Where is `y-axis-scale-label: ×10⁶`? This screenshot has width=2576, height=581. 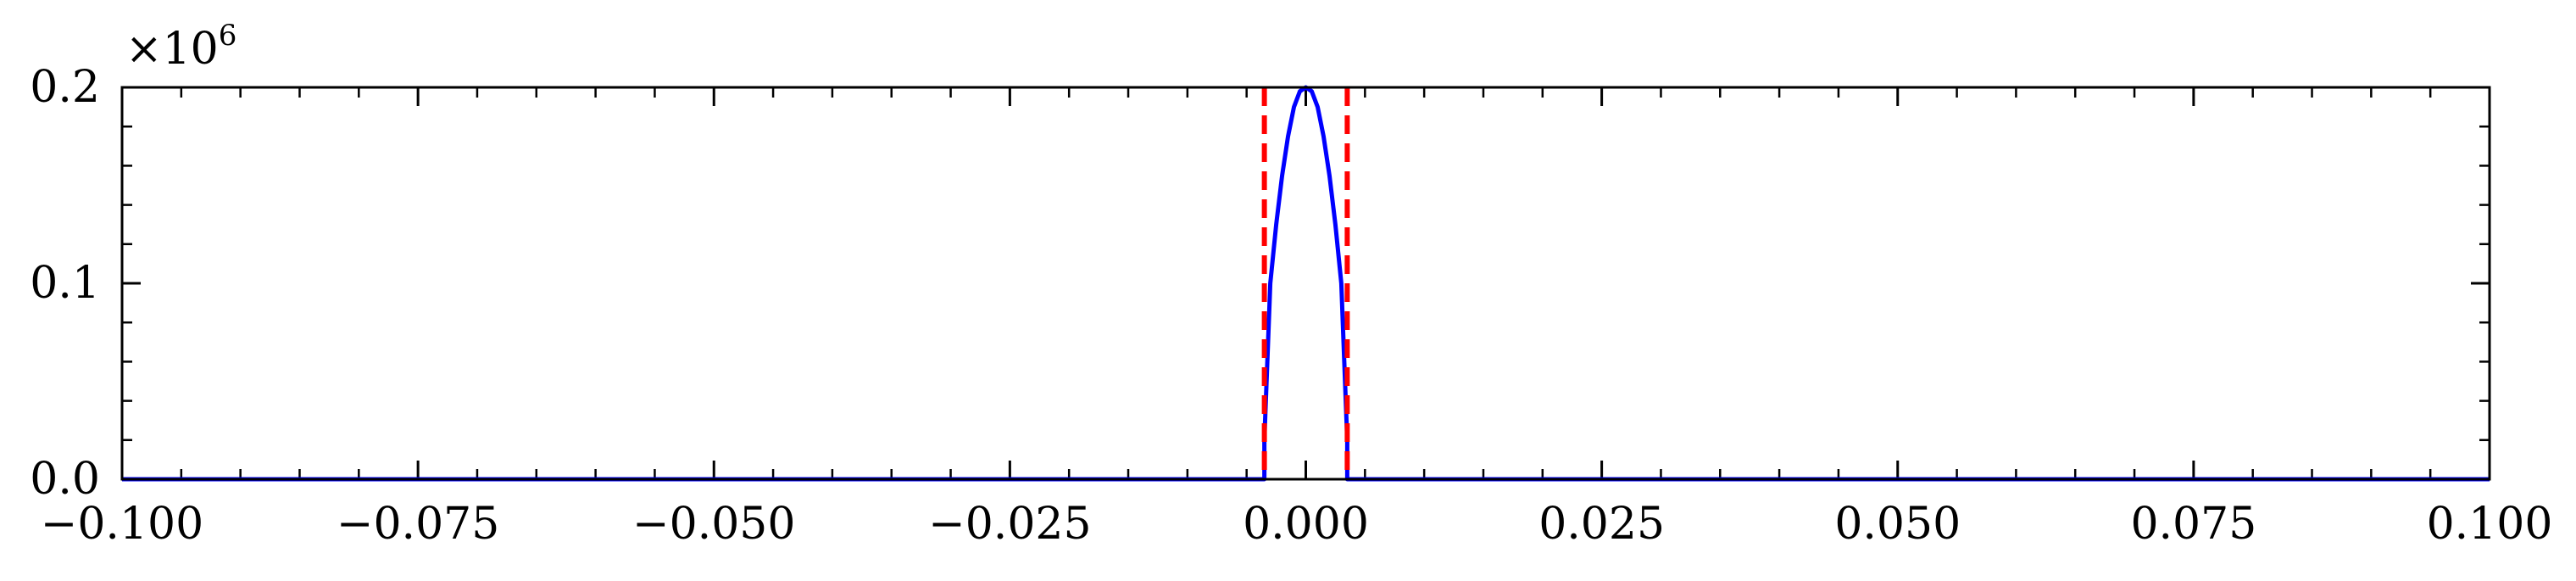
y-axis-scale-label: ×10⁶ is located at coordinates (180, 47).